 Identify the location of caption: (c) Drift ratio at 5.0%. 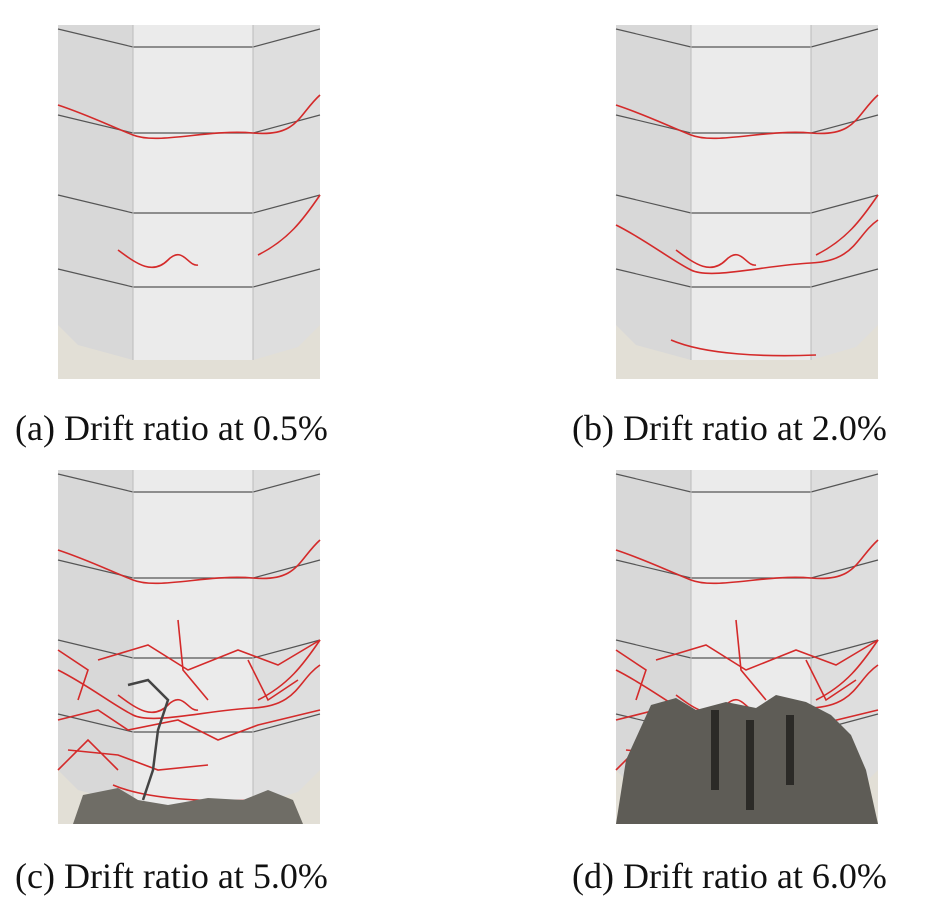
(171, 876).